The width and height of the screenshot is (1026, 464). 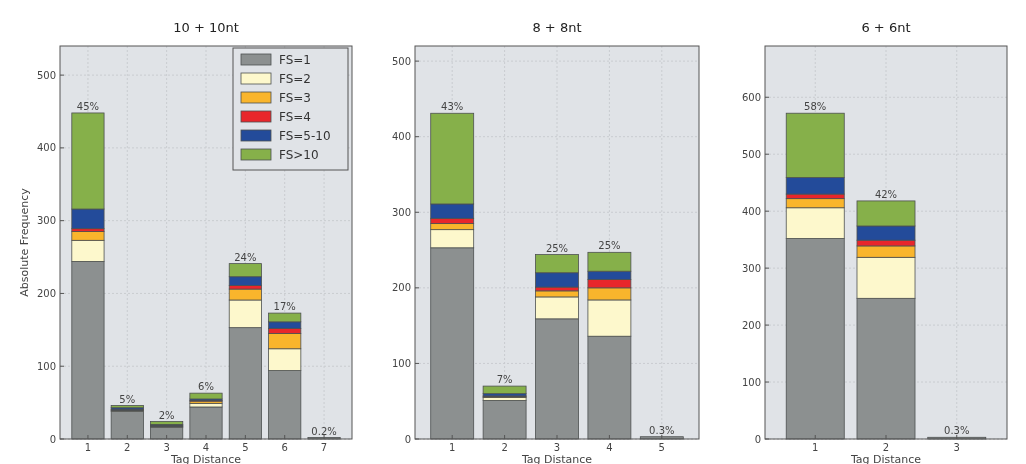 What do you see at coordinates (504, 380) in the screenshot?
I see `annotation: 7%` at bounding box center [504, 380].